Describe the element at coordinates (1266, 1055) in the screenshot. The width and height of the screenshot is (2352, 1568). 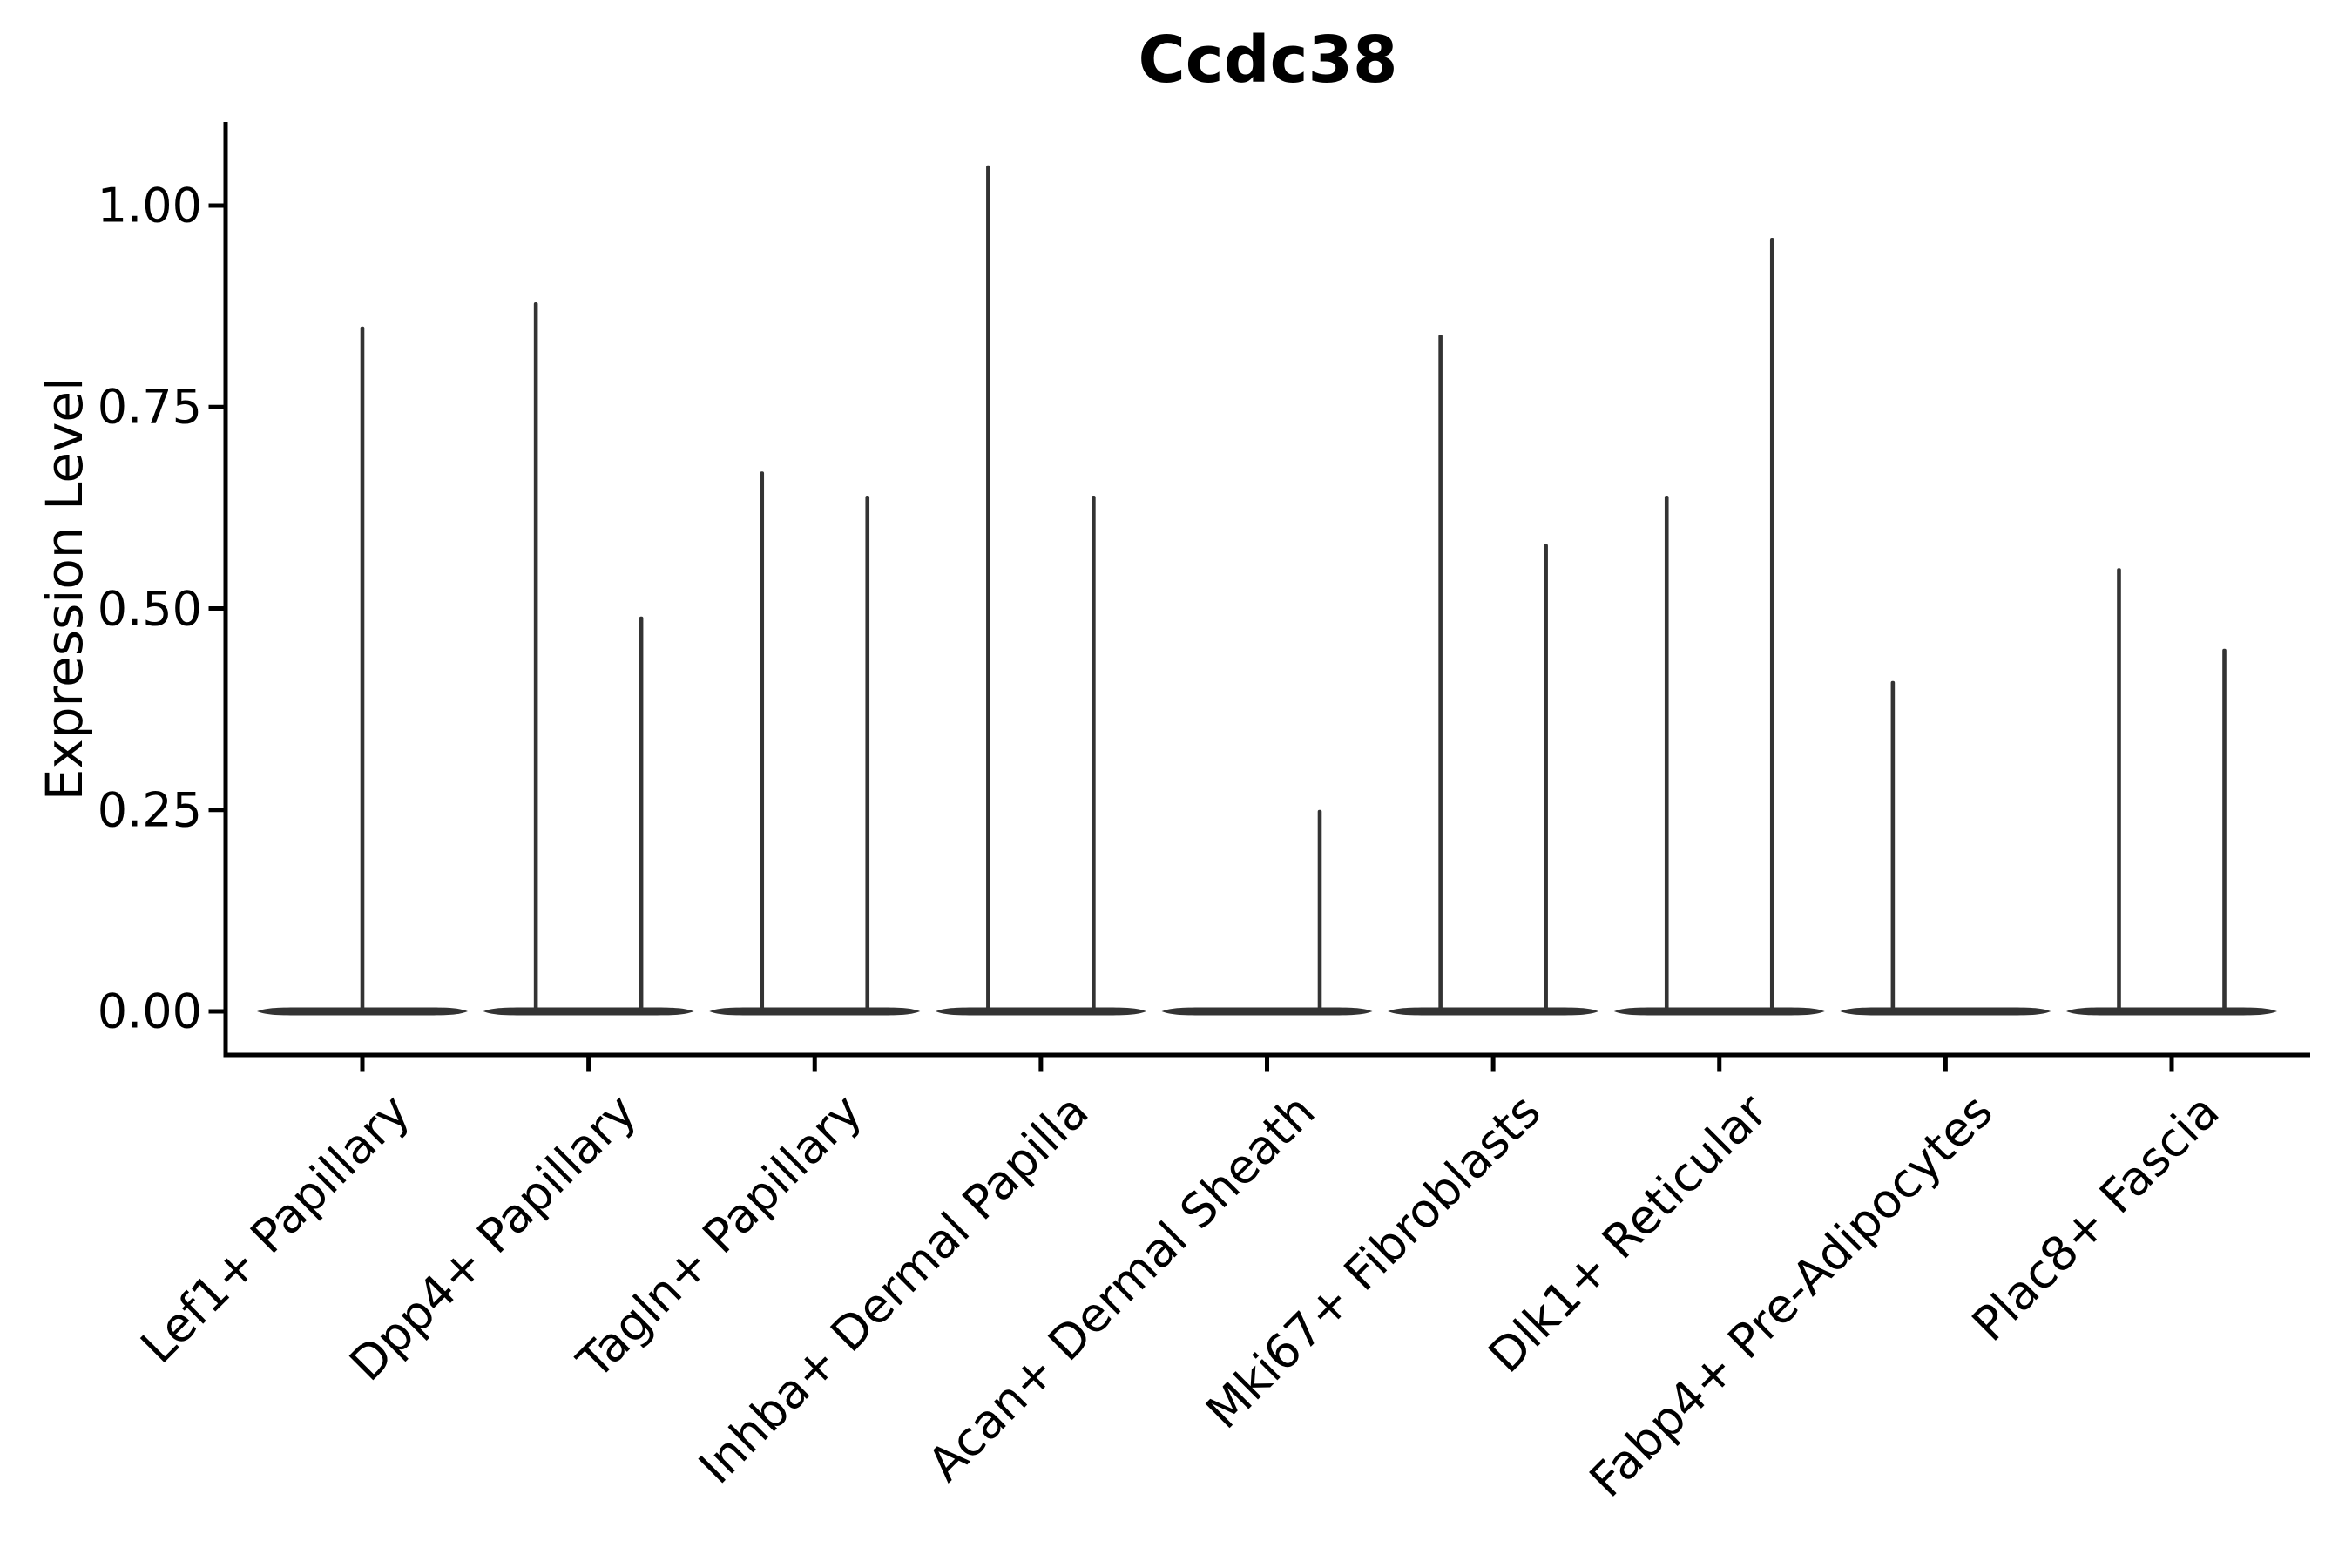
I see `x-axis-line` at that location.